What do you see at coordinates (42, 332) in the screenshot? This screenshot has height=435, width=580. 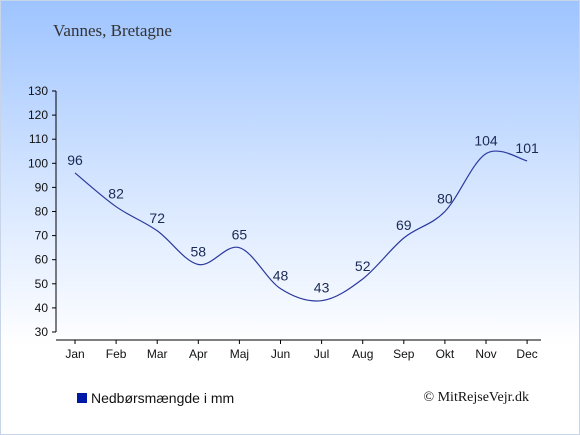 I see `y-tick-label: 30` at bounding box center [42, 332].